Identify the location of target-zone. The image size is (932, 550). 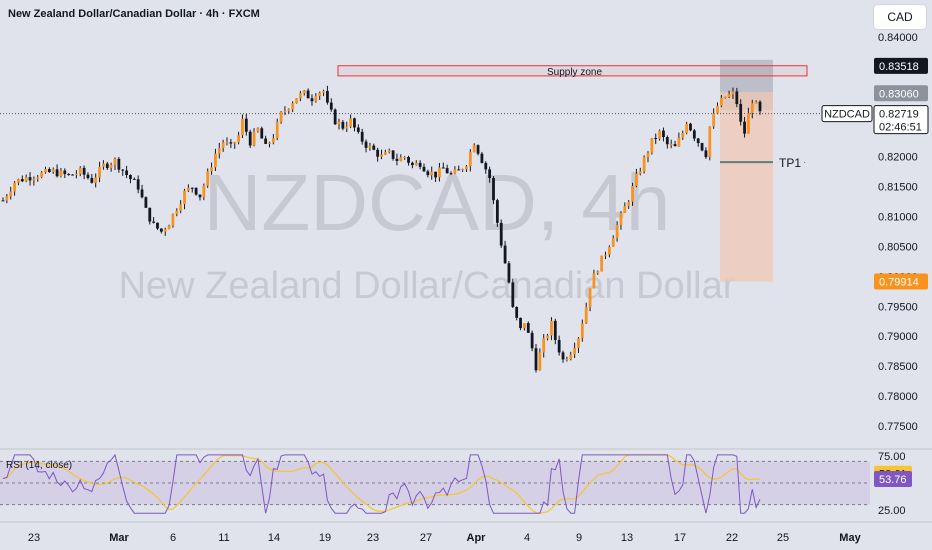
(746, 187).